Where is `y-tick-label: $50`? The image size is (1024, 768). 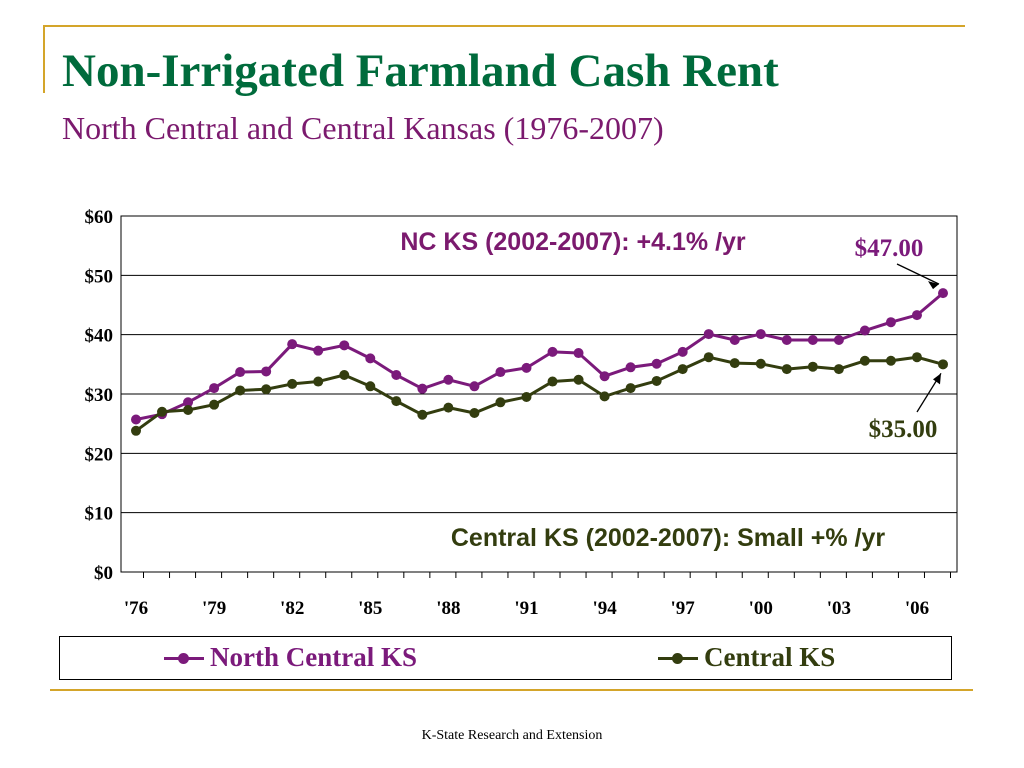
y-tick-label: $50 is located at coordinates (99, 276).